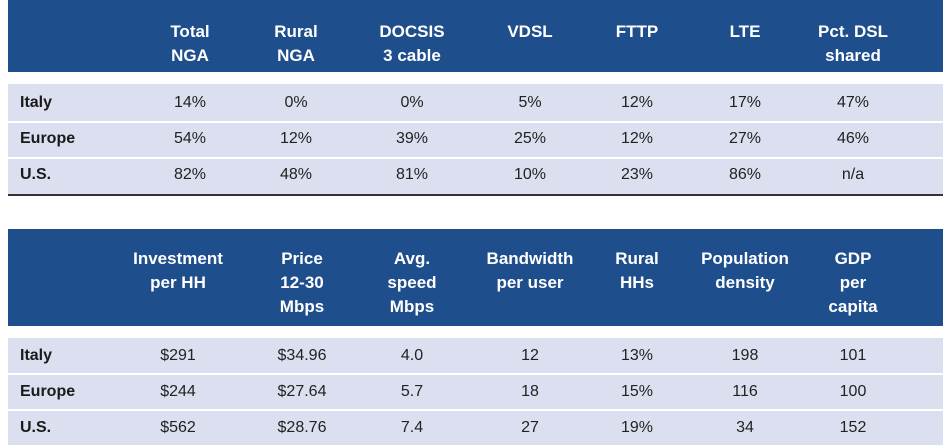  Describe the element at coordinates (296, 174) in the screenshot. I see `table-cell: 48%` at that location.